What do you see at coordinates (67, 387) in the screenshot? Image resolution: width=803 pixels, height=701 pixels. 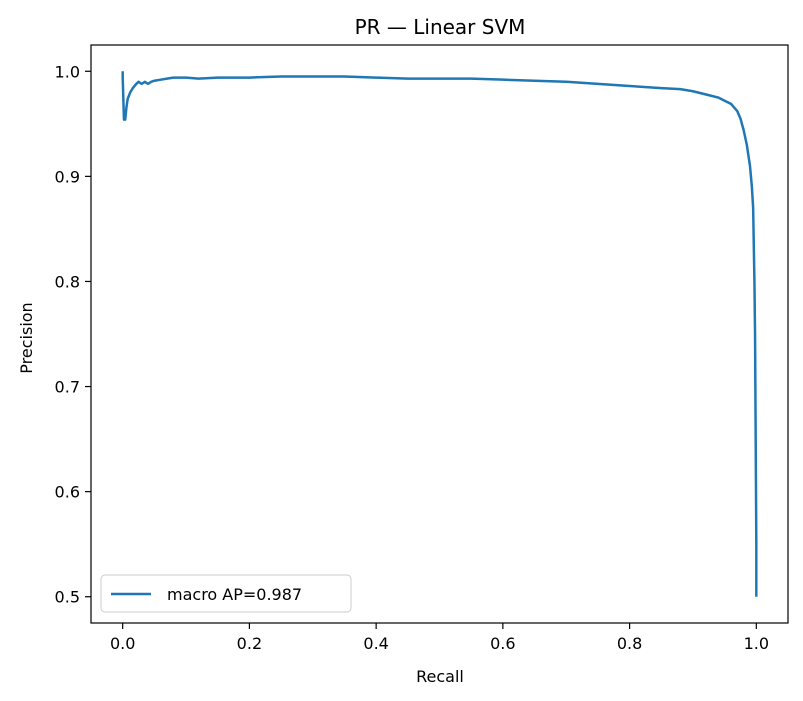 I see `y-tick-label: 0.7` at bounding box center [67, 387].